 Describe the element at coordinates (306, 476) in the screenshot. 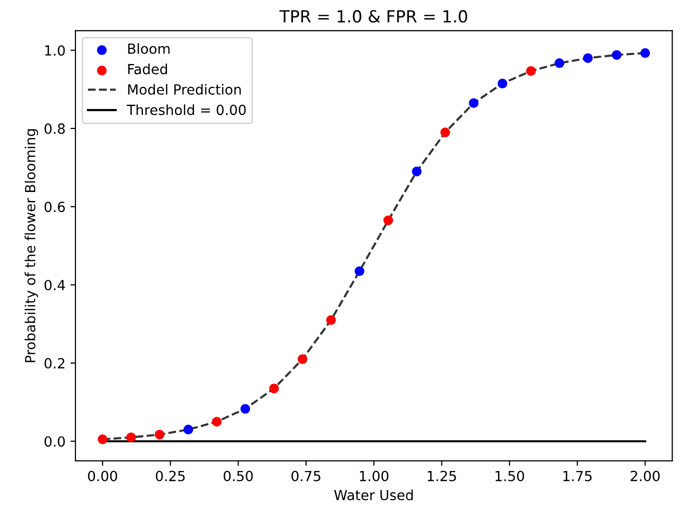

I see `x-tick-label: 0.75` at that location.